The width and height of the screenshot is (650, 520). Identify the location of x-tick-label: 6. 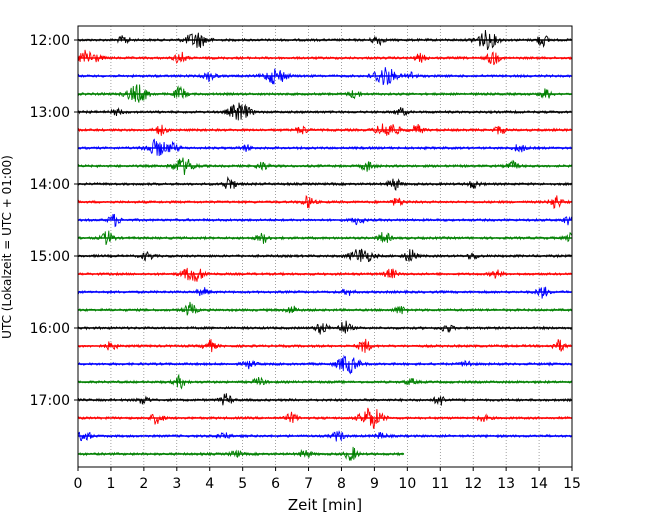
(275, 484).